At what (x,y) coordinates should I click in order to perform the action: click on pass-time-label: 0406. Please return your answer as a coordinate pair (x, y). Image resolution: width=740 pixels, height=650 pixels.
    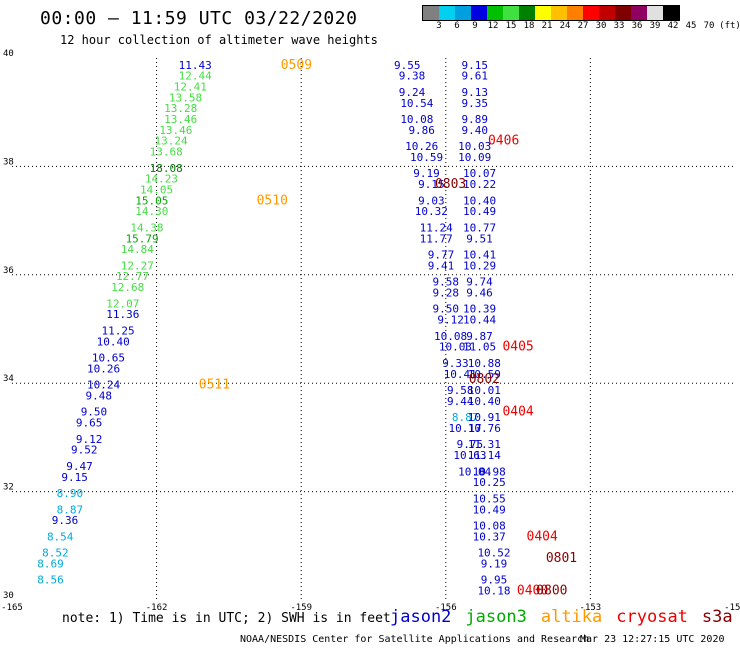
    Looking at the image, I should click on (503, 141).